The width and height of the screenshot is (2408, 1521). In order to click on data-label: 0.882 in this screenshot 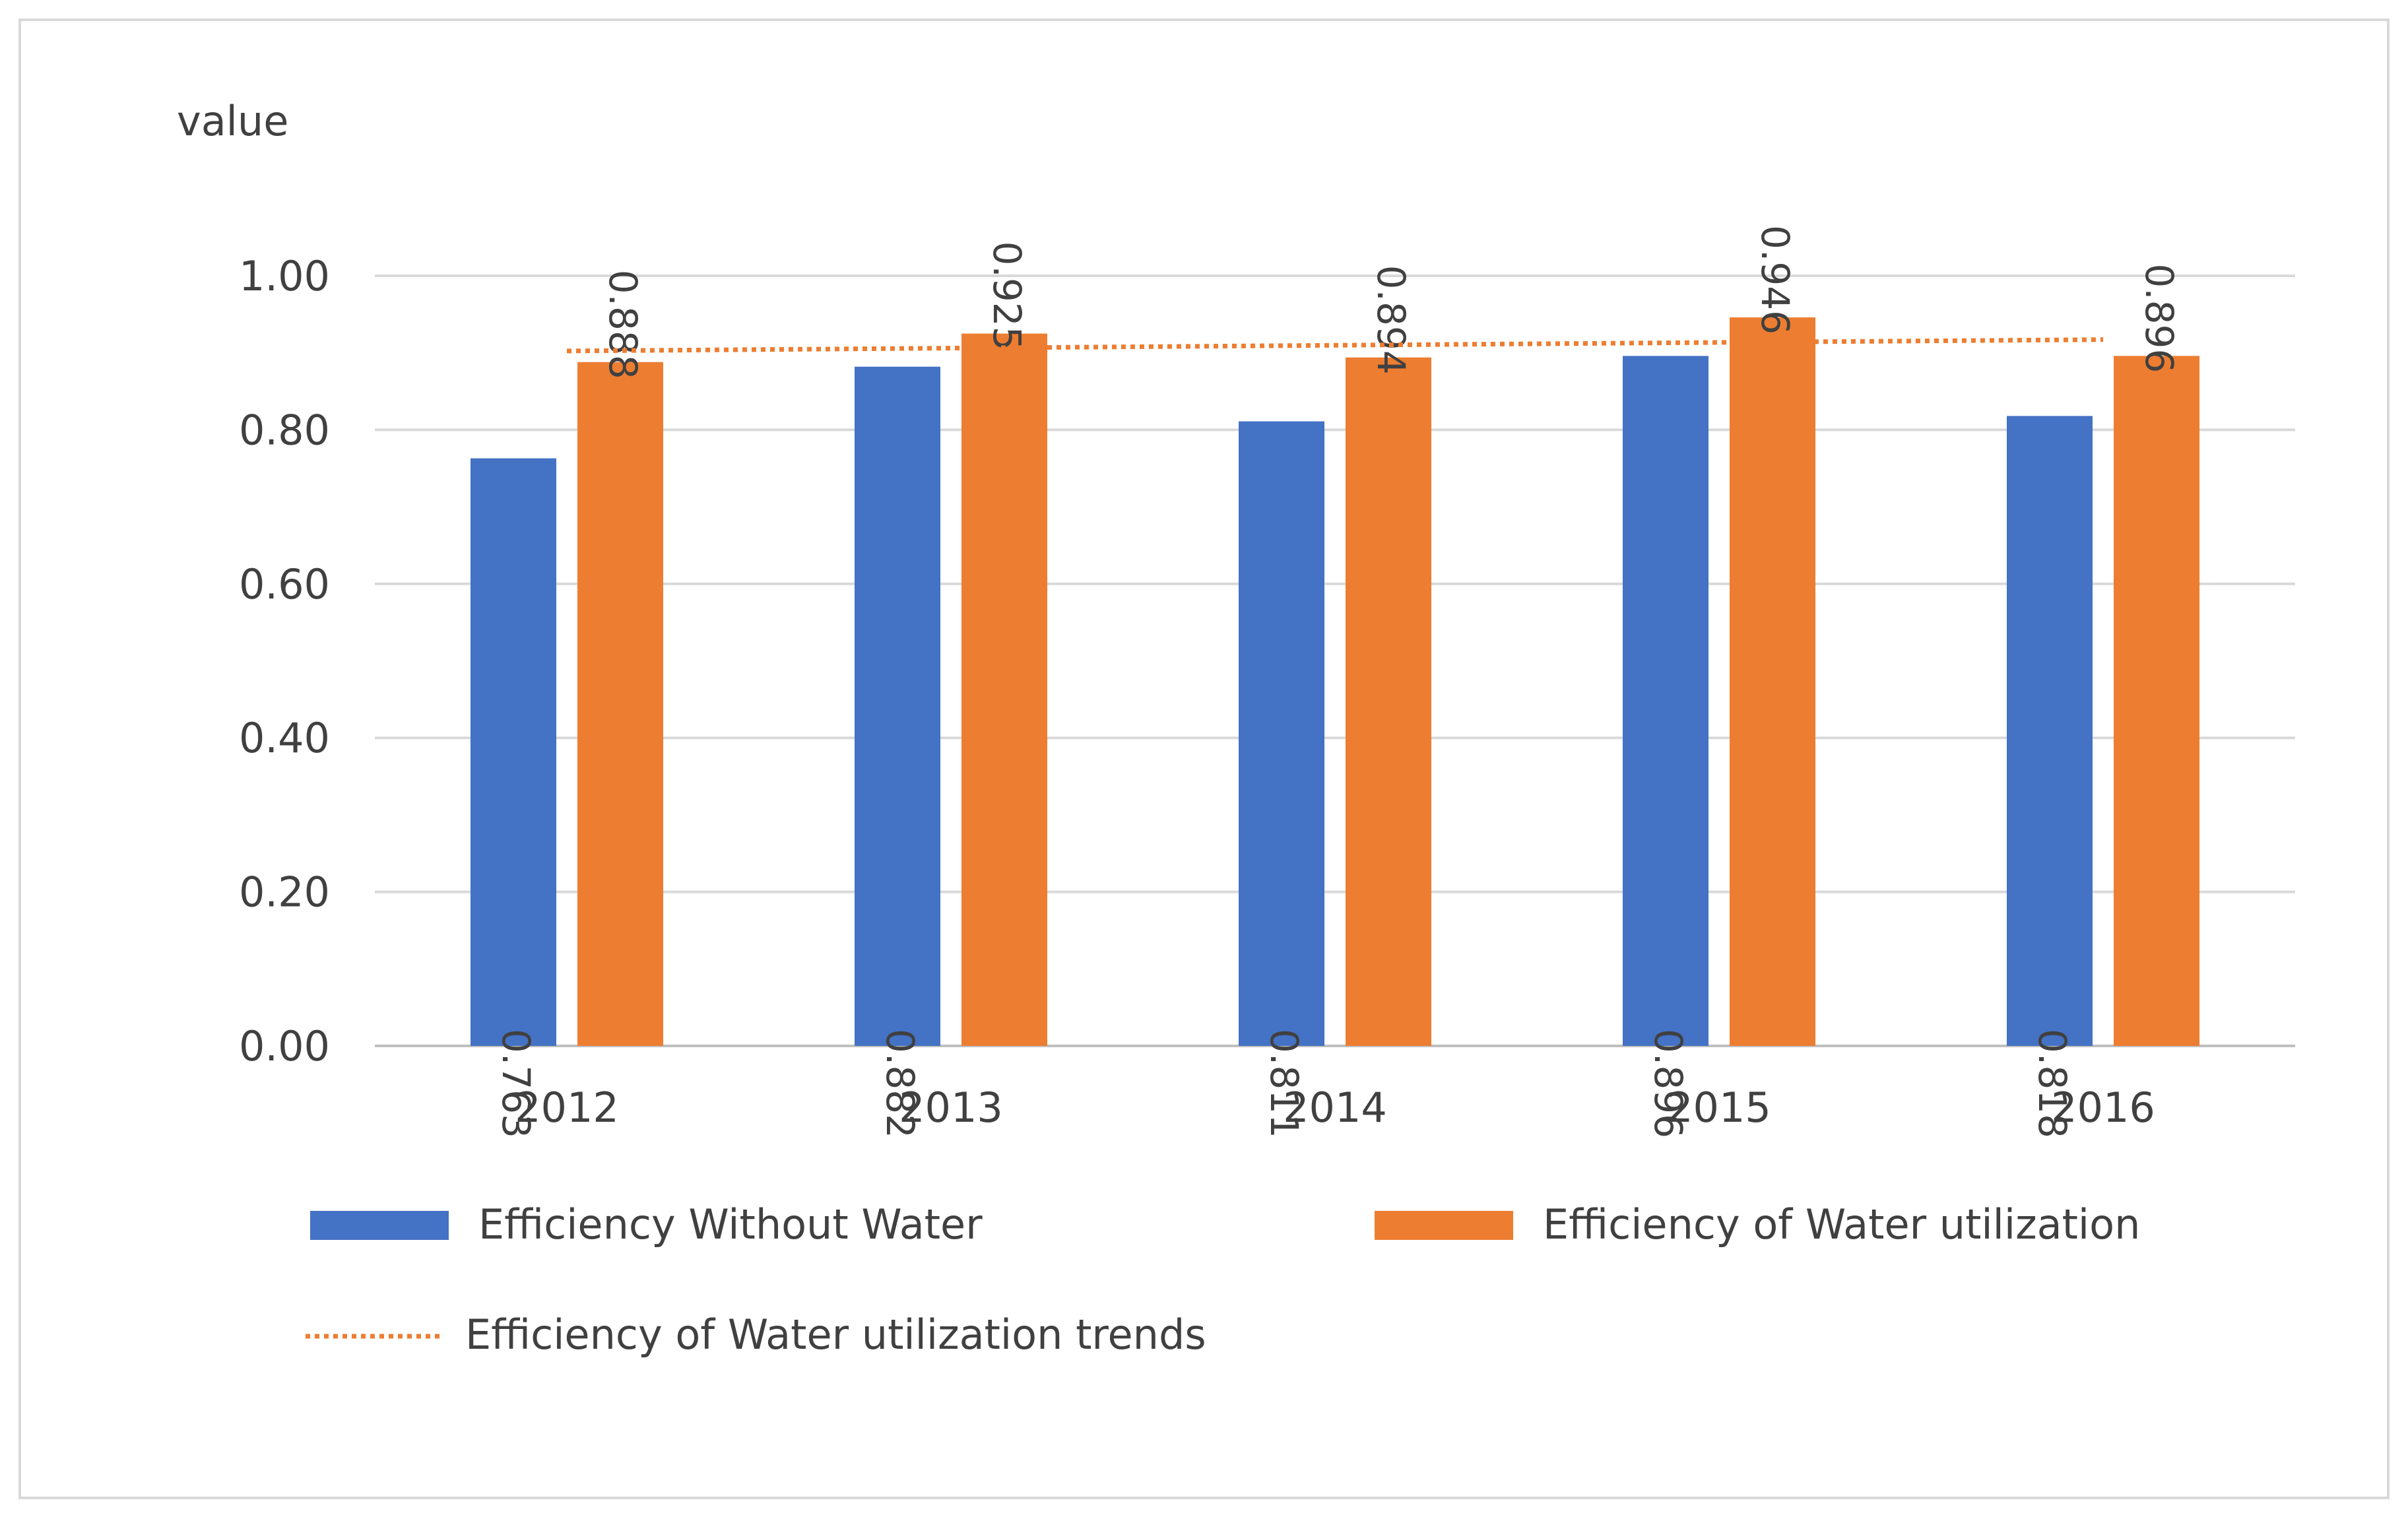, I will do `click(900, 1083)`.